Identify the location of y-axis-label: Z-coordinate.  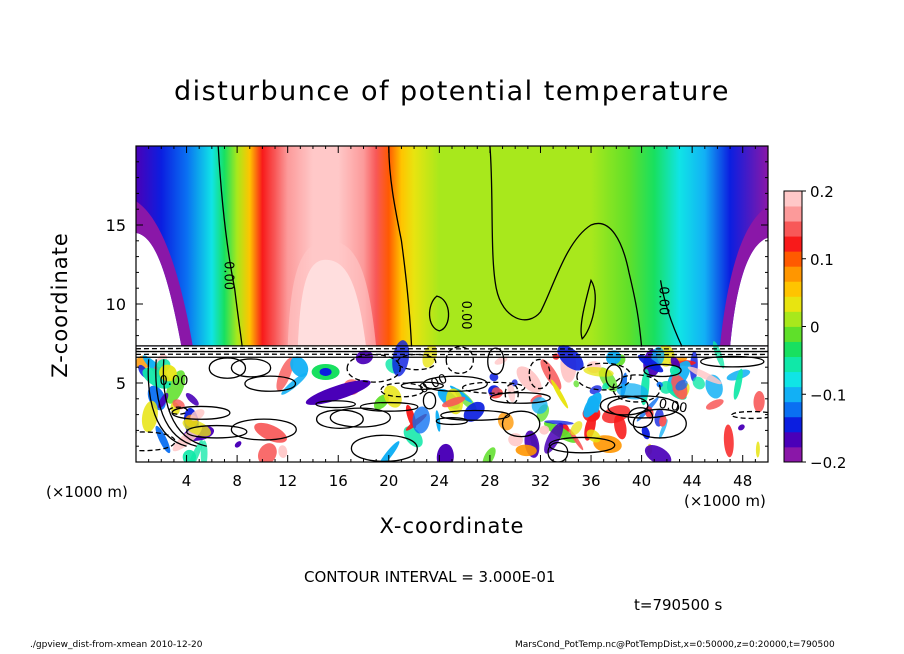
(60, 305).